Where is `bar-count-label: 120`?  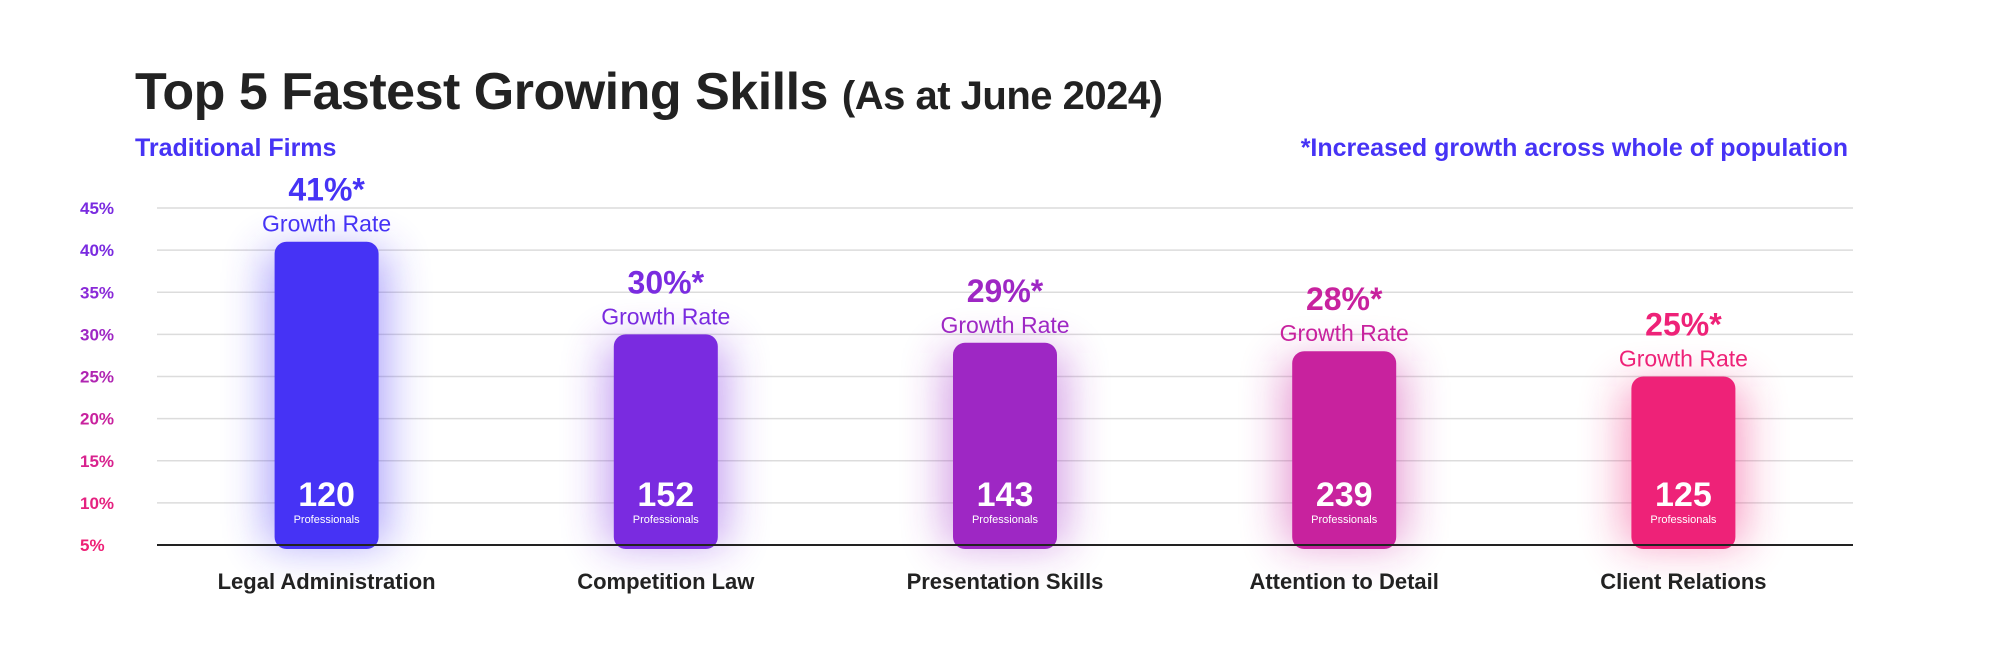 bar-count-label: 120 is located at coordinates (326, 495).